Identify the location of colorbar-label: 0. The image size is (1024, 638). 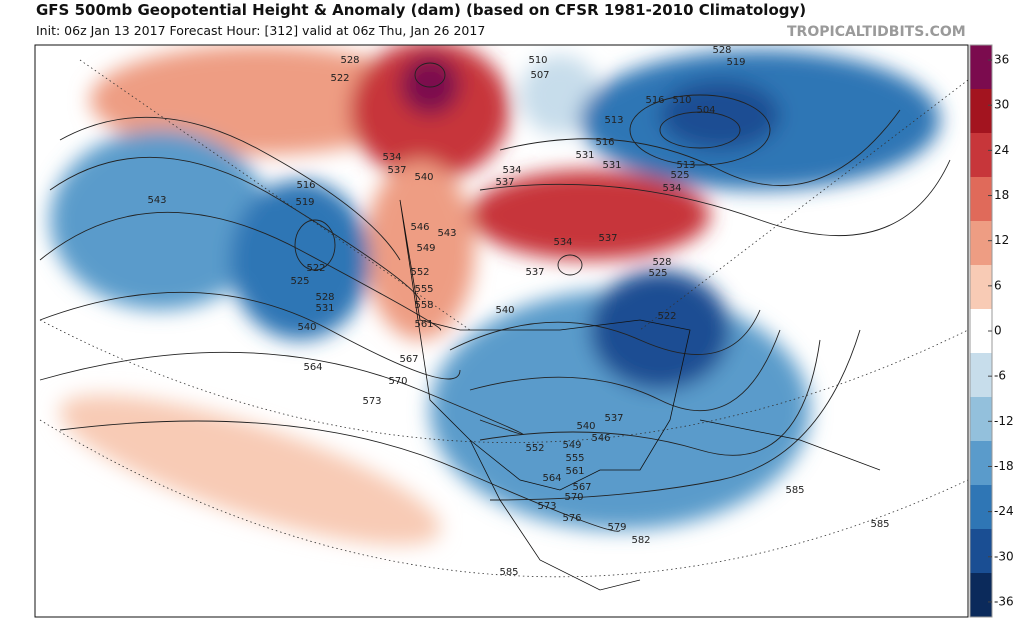
(998, 331).